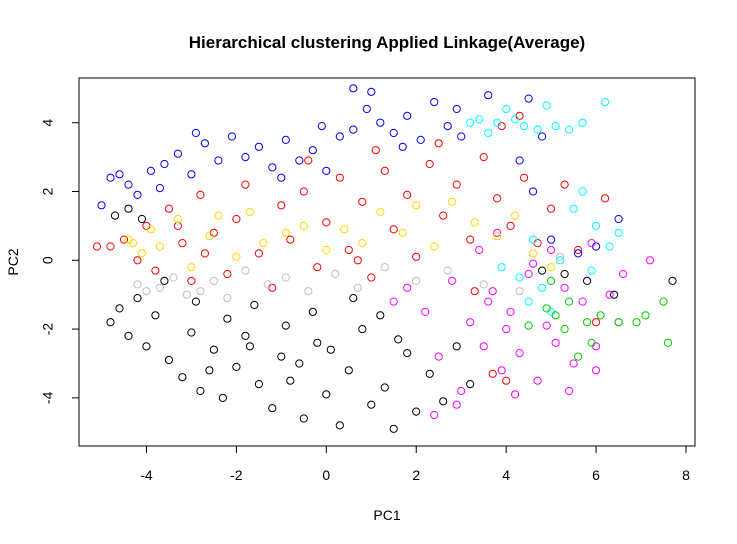  Describe the element at coordinates (48, 329) in the screenshot. I see `y-tick-label: -2` at that location.